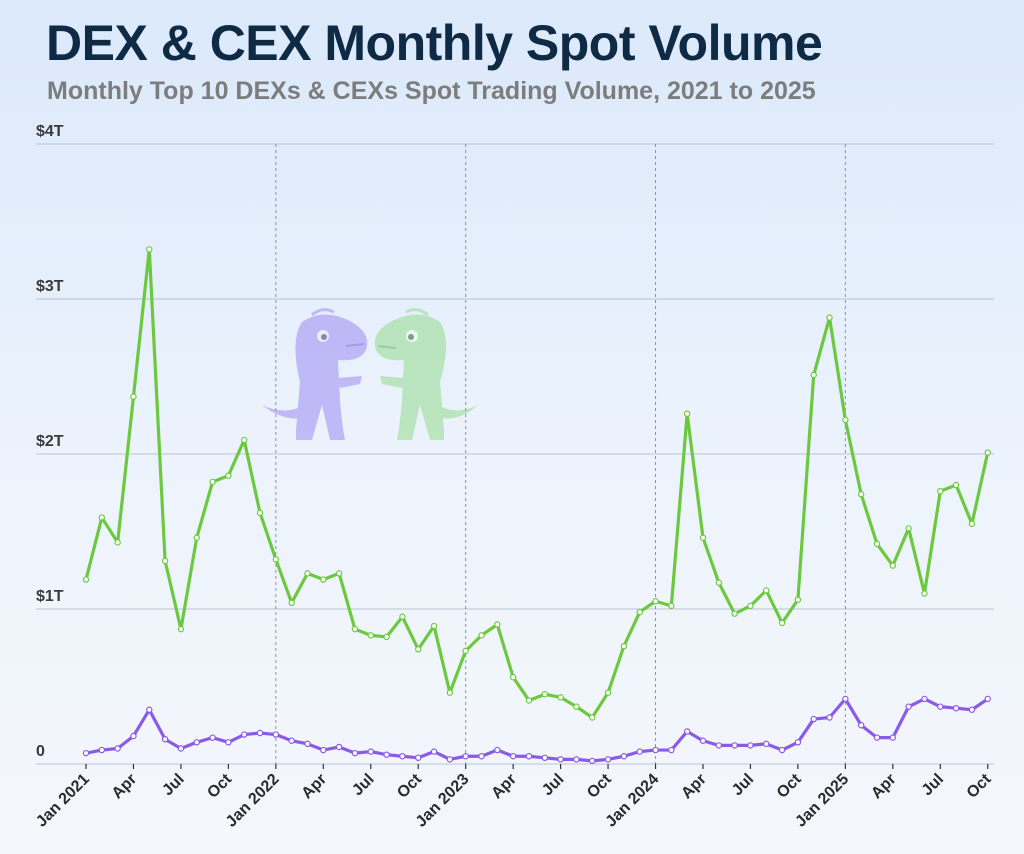  I want to click on chart-title: DEX & CEX Monthly Spot Volume, so click(434, 43).